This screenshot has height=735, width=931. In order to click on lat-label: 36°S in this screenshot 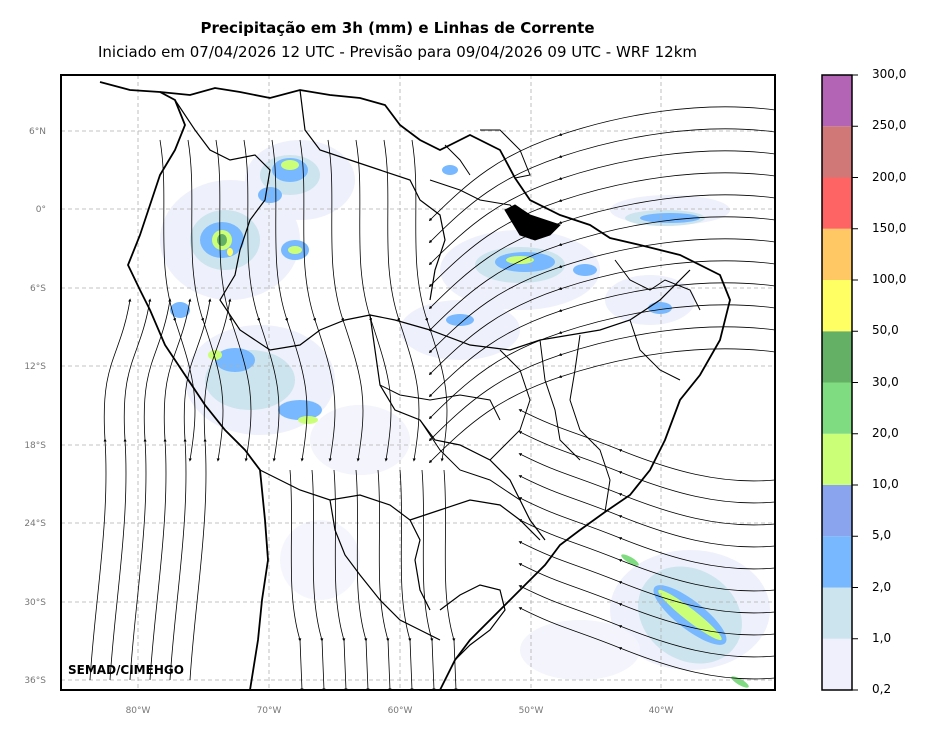, I will do `click(35, 681)`.